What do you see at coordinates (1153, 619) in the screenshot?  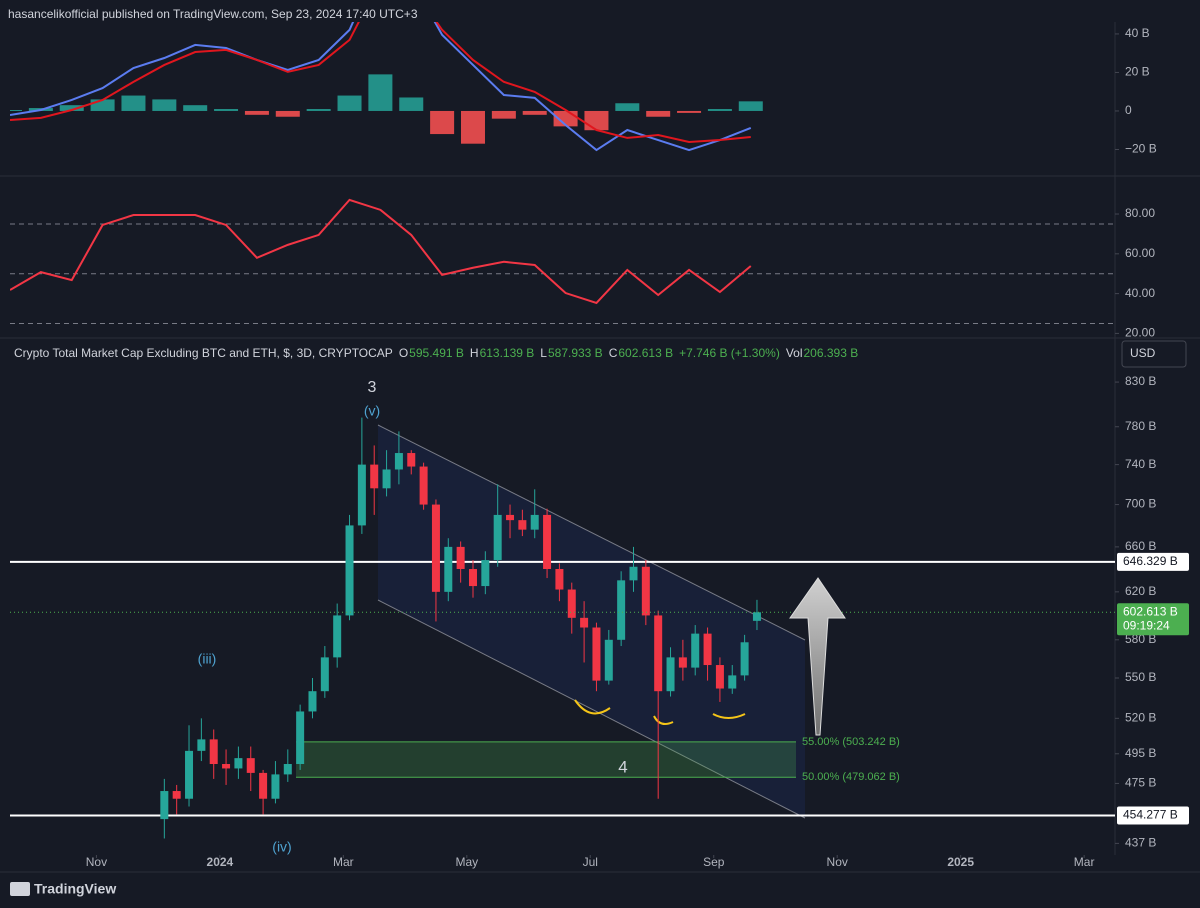 I see `last-price-box` at bounding box center [1153, 619].